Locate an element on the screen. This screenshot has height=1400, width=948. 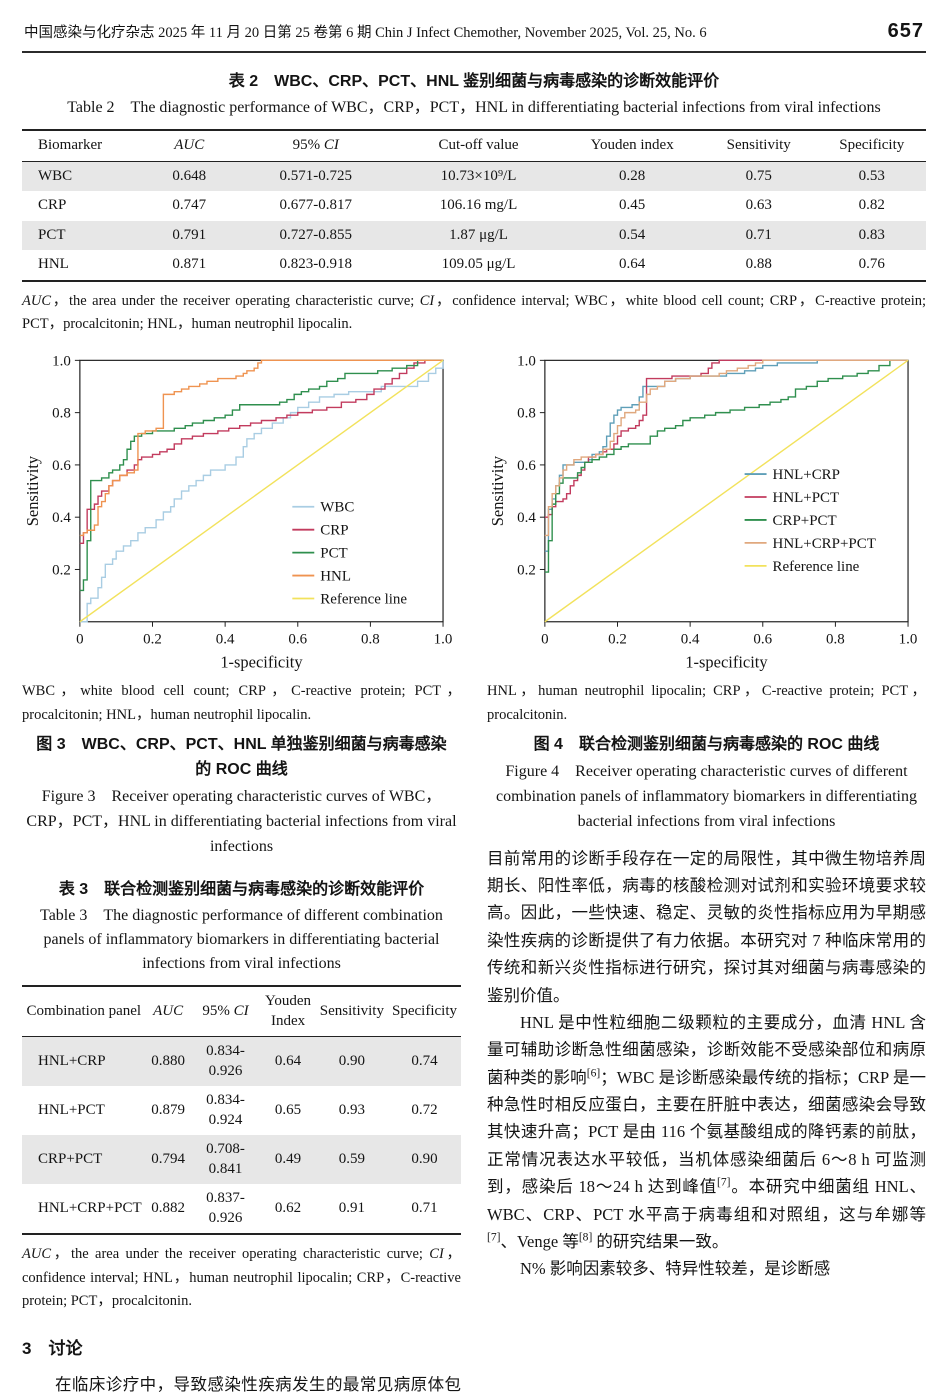
table-cell: CRP+PCT is located at coordinates (70, 1159).